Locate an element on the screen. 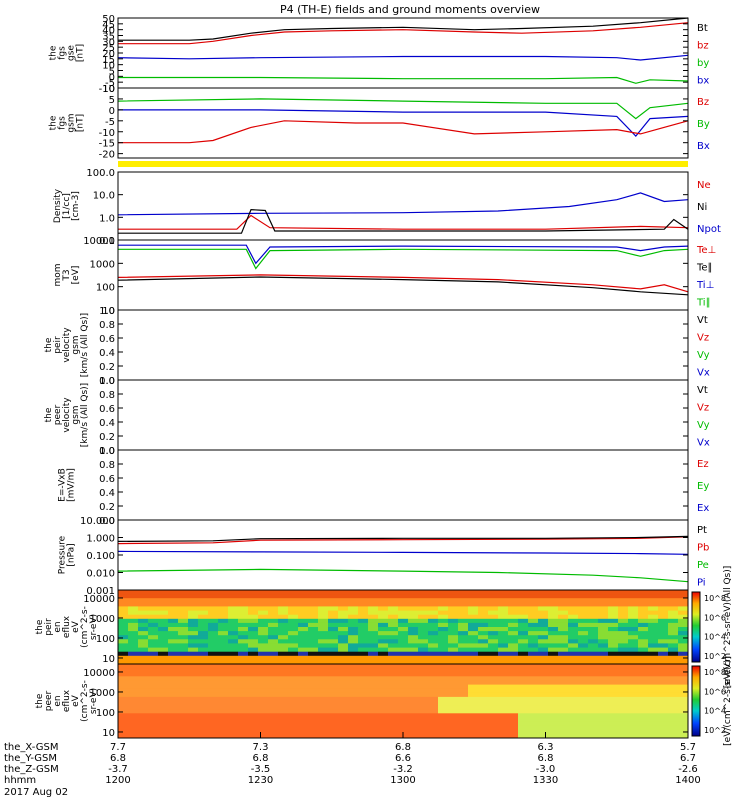 This screenshot has height=800, width=750. series-Ti⊥ is located at coordinates (403, 254).